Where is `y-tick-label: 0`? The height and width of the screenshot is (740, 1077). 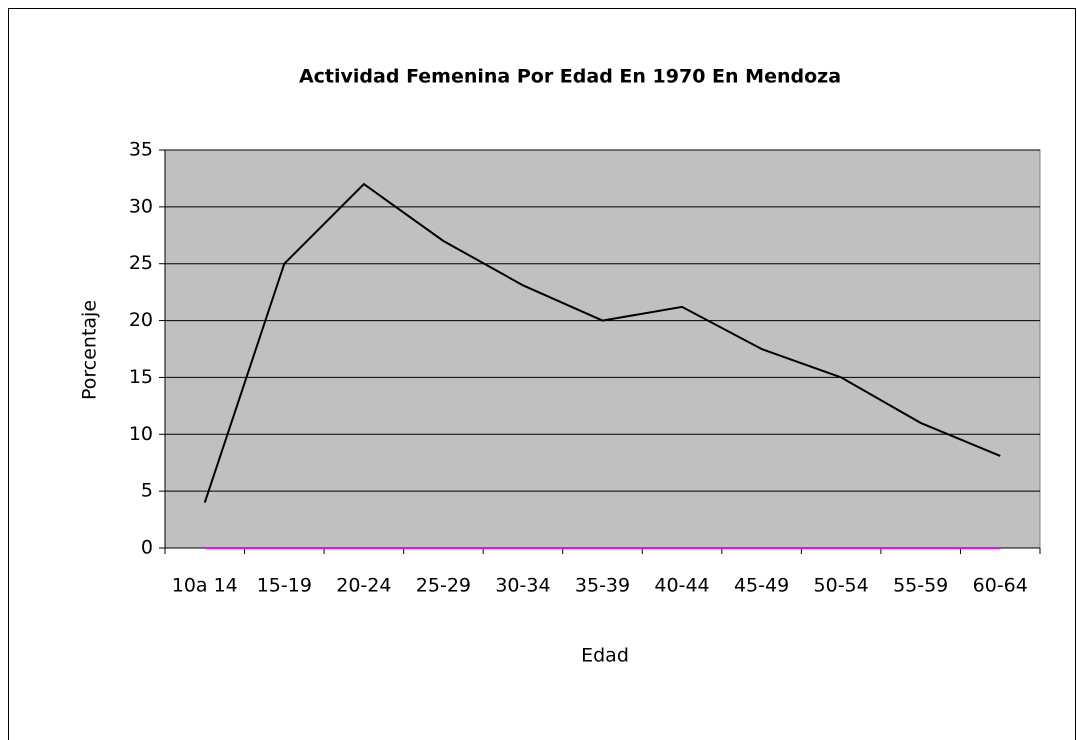
y-tick-label: 0 is located at coordinates (147, 548).